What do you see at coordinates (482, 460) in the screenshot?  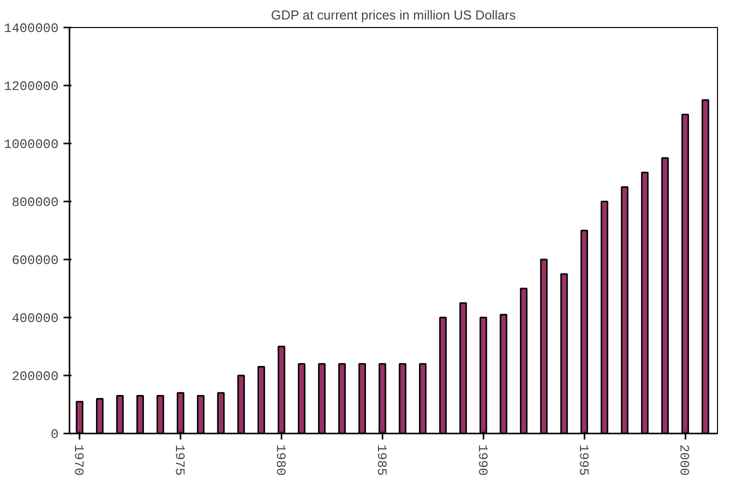 I see `x-tick-label: 1990` at bounding box center [482, 460].